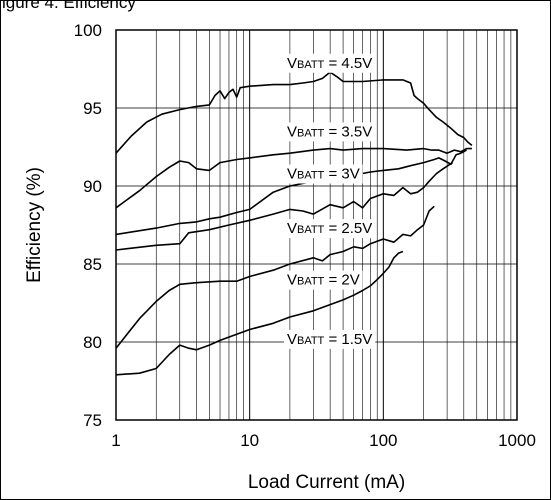 This screenshot has height=500, width=551. What do you see at coordinates (326, 482) in the screenshot?
I see `x-axis-label: Load Current (mA)` at bounding box center [326, 482].